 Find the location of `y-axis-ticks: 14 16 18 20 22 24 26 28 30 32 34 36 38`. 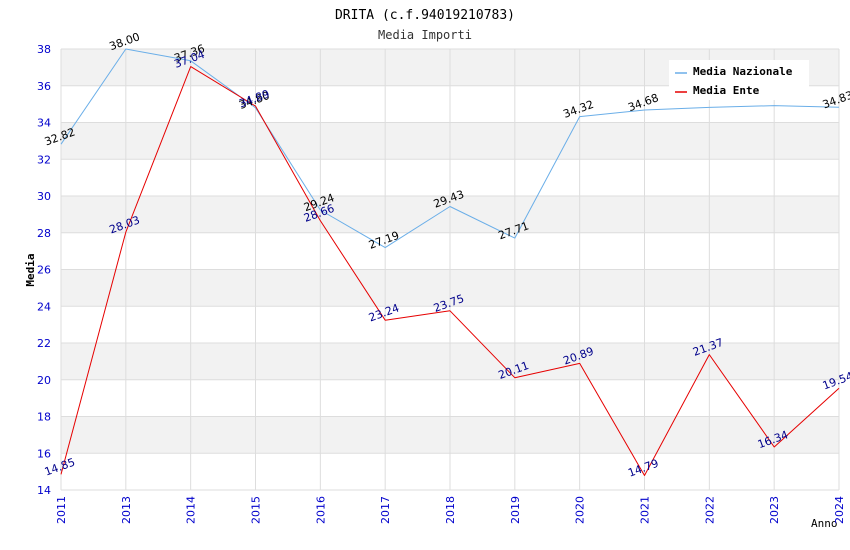

y-axis-ticks: 14 16 18 20 22 24 26 28 30 32 34 36 38 is located at coordinates (44, 270).